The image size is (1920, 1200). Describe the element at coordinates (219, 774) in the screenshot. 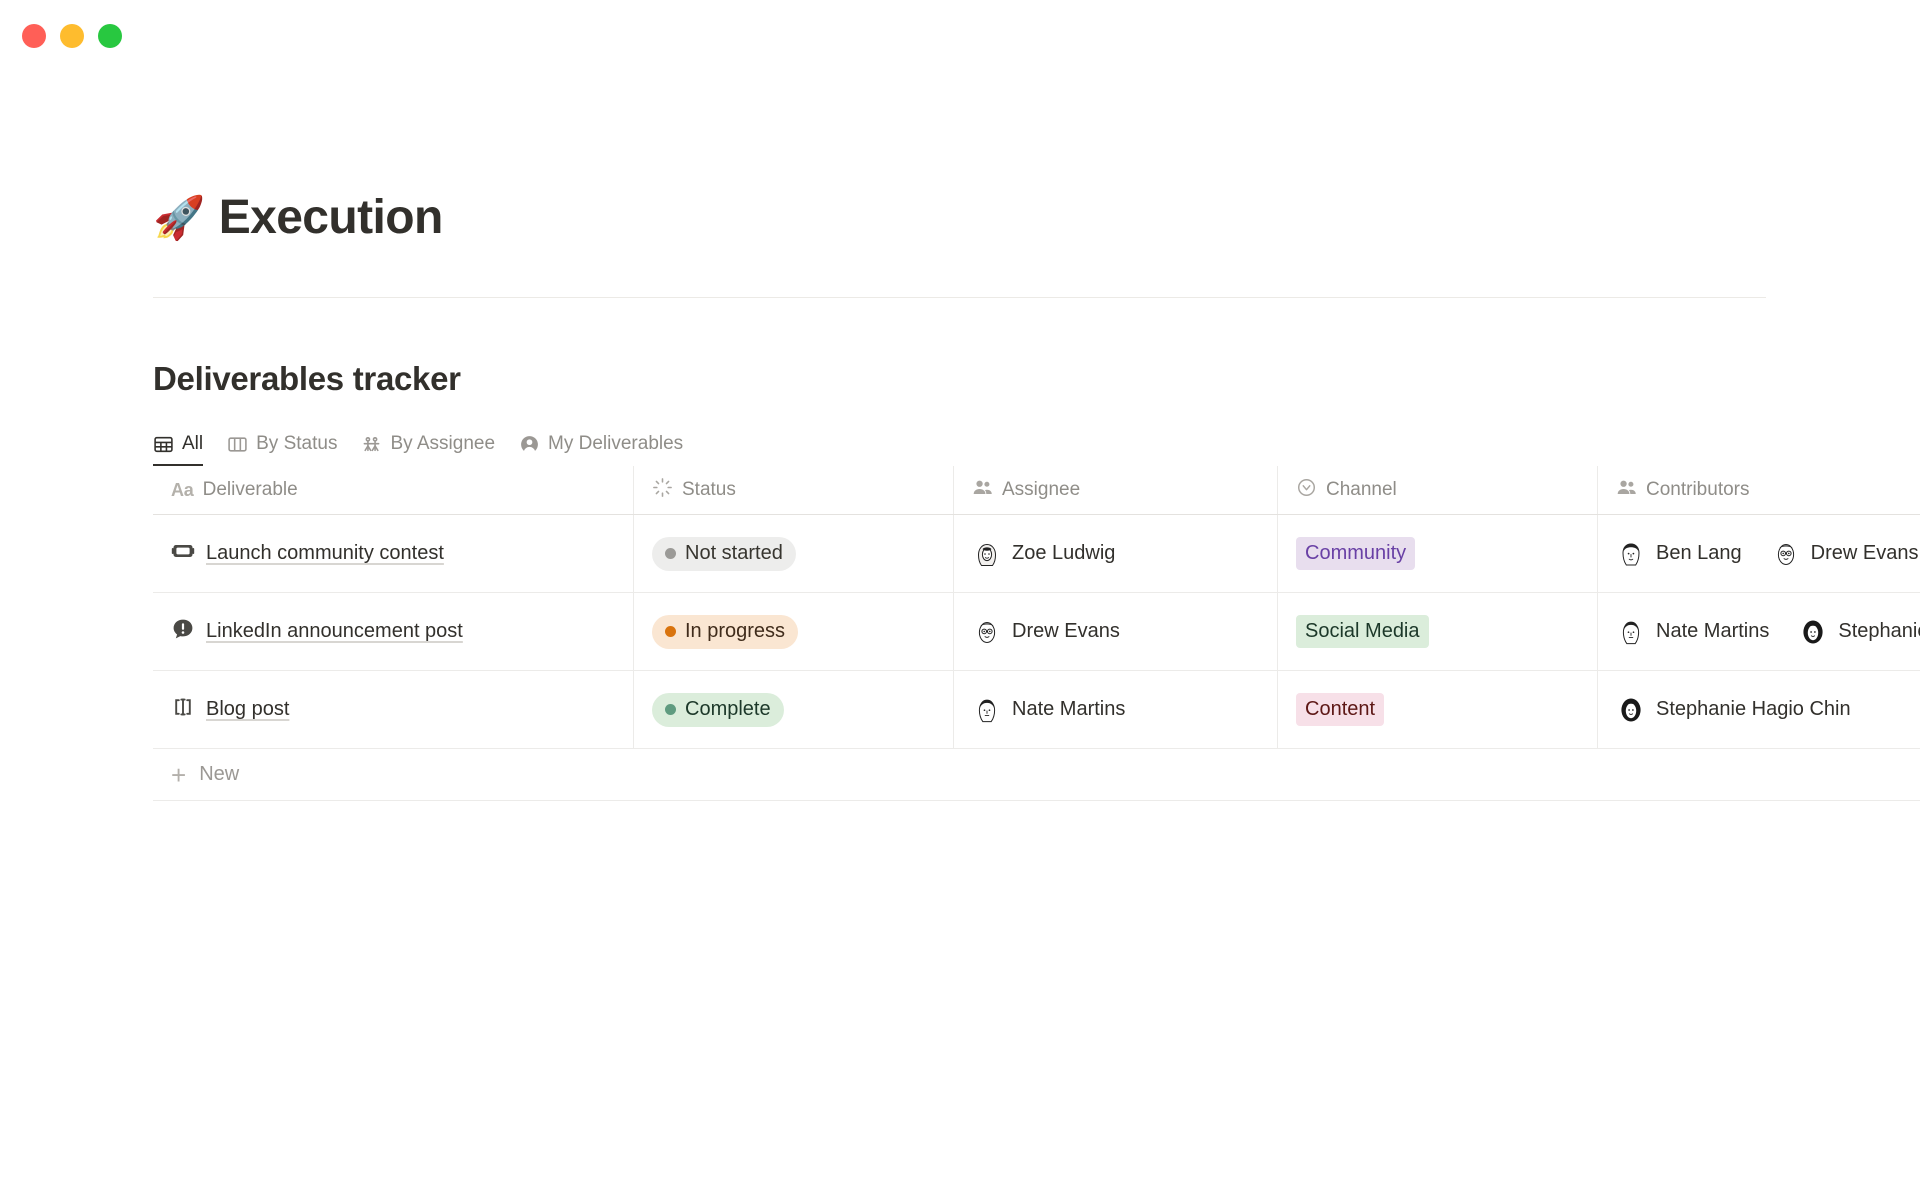

I see `new-row-label: New` at that location.